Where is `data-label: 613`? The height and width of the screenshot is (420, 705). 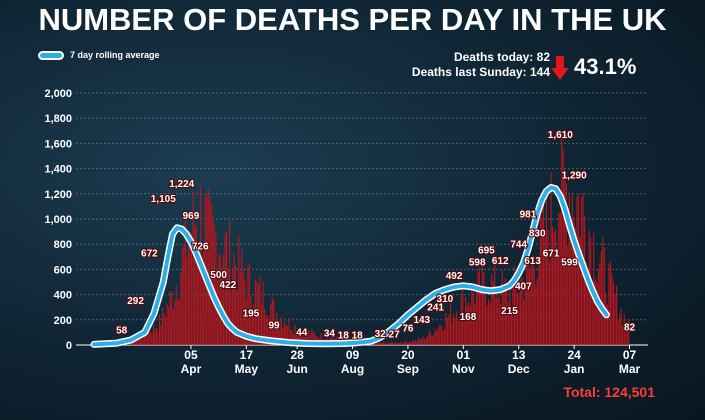
data-label: 613 is located at coordinates (532, 261).